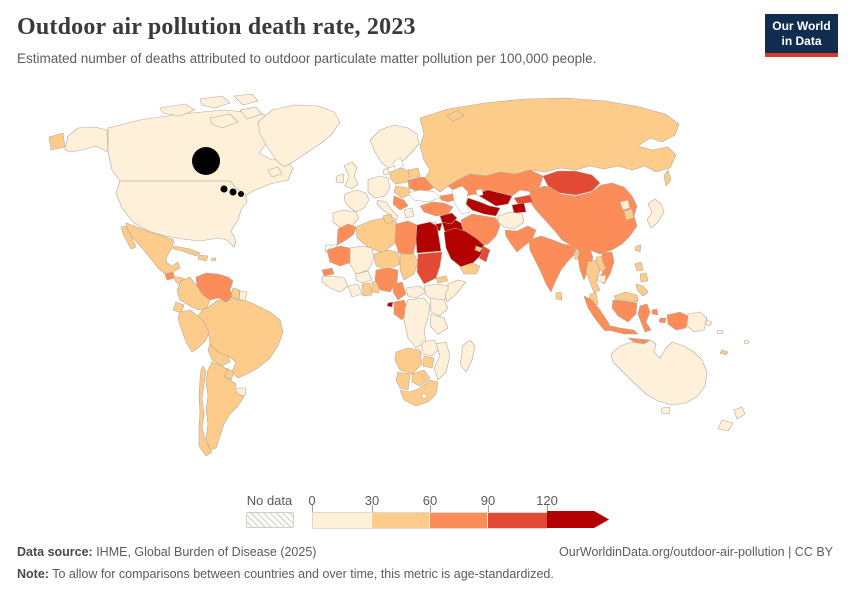 The height and width of the screenshot is (600, 850). Describe the element at coordinates (448, 218) in the screenshot. I see `country-syria` at that location.